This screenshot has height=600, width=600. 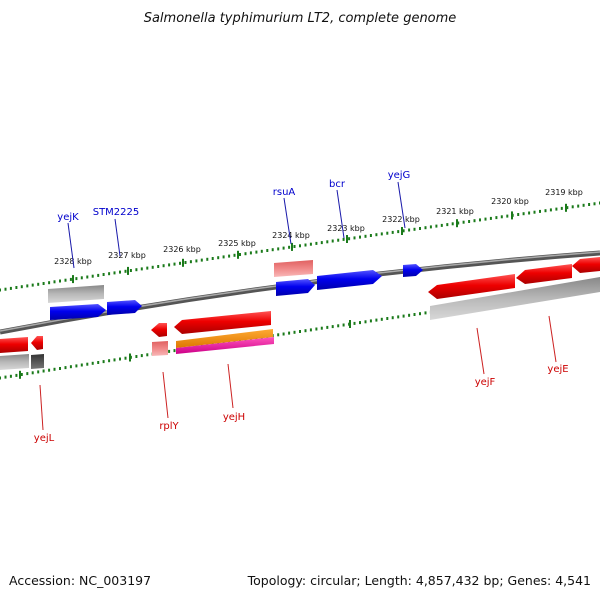 What do you see at coordinates (182, 249) in the screenshot?
I see `tick-label: 2326 kbp` at bounding box center [182, 249].